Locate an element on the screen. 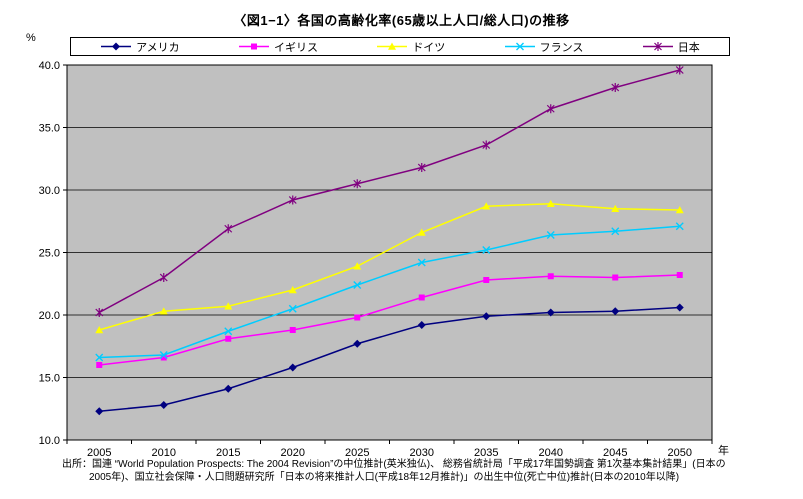 The width and height of the screenshot is (803, 499). x-axis-unit-label: 年 is located at coordinates (723, 451).